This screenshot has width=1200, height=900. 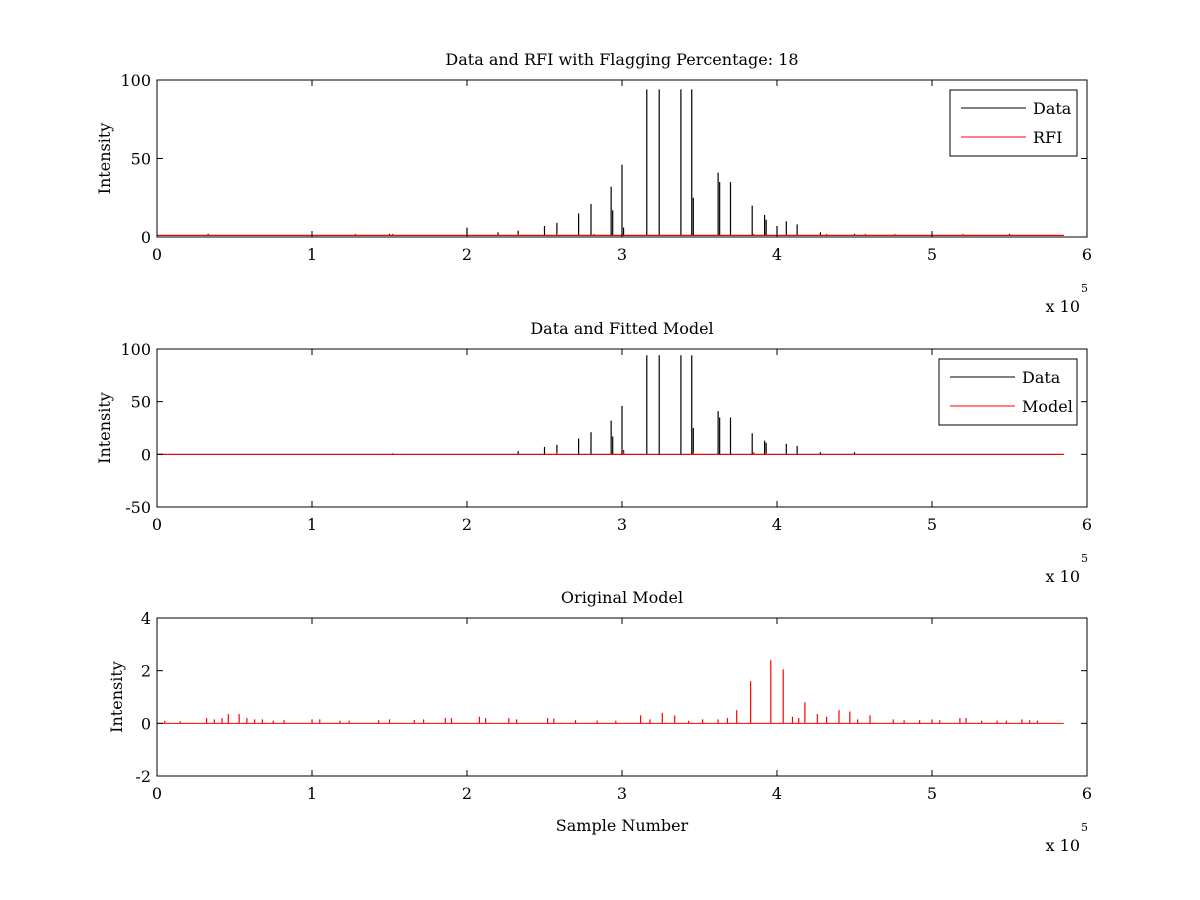 What do you see at coordinates (622, 825) in the screenshot?
I see `x-axis-label: Sample Number` at bounding box center [622, 825].